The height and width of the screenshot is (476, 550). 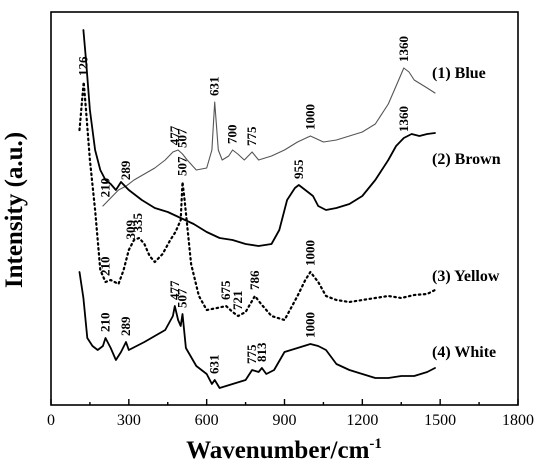 What do you see at coordinates (309, 253) in the screenshot?
I see `peak-label-2-8: 1000` at bounding box center [309, 253].